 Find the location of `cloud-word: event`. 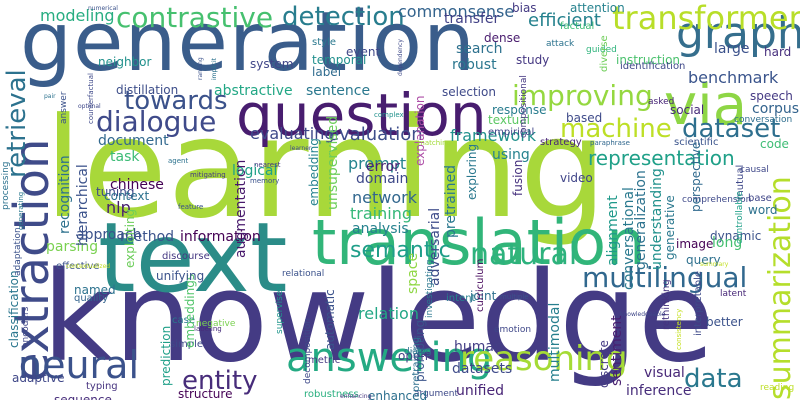

cloud-word: event is located at coordinates (363, 52).